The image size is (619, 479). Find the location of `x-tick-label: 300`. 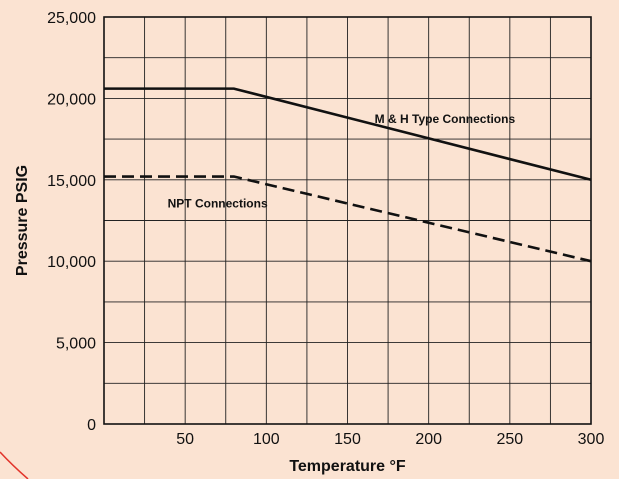

x-tick-label: 300 is located at coordinates (591, 439).